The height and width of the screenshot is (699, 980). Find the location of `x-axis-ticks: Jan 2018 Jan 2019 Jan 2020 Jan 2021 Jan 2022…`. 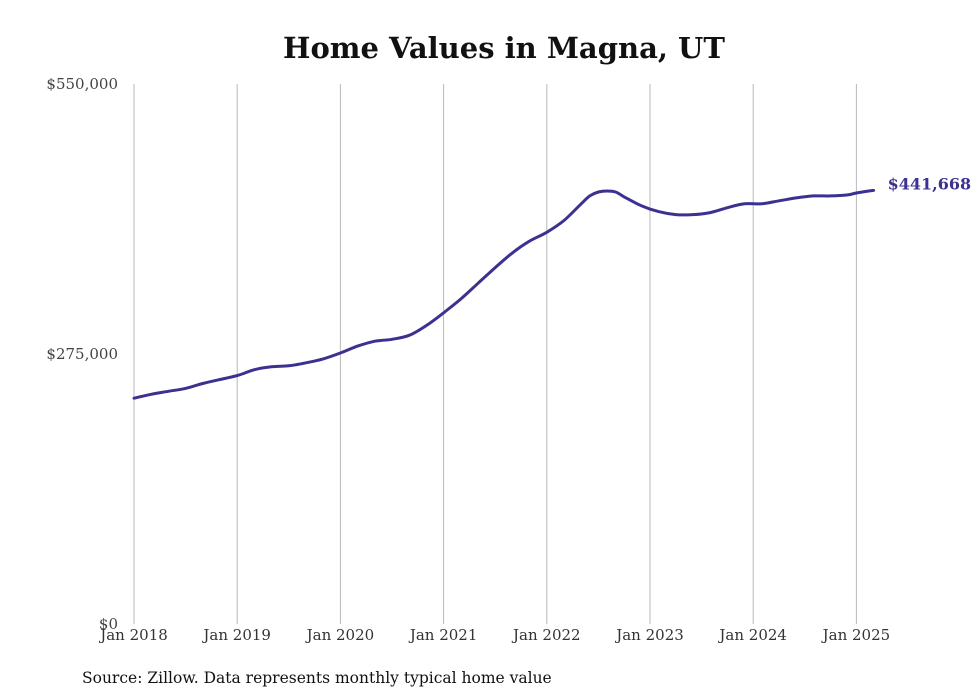

x-axis-ticks: Jan 2018 Jan 2019 Jan 2020 Jan 2021 Jan 2022… is located at coordinates (494, 635).